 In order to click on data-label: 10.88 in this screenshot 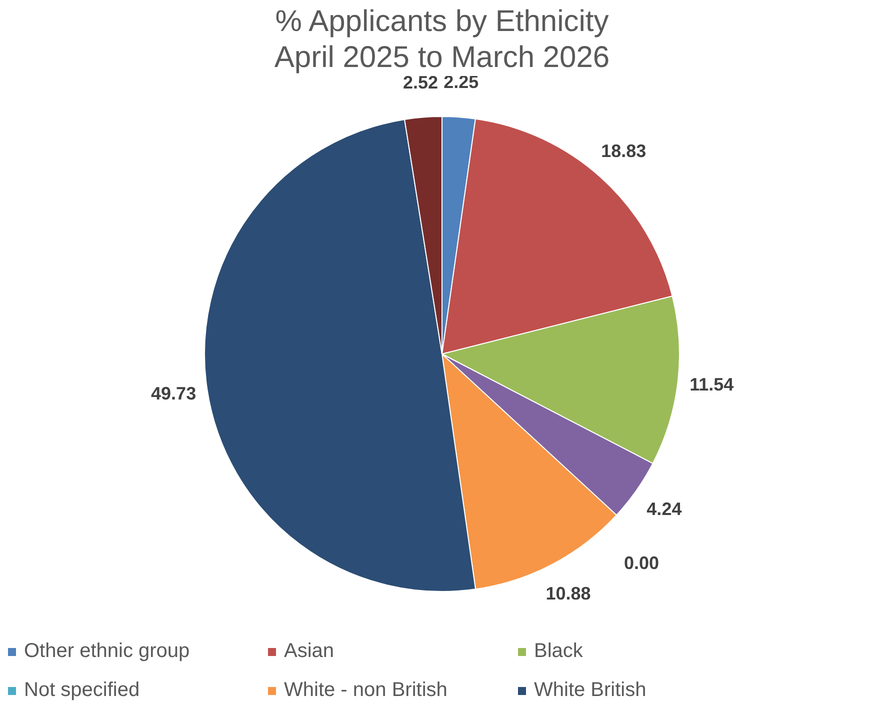, I will do `click(568, 593)`.